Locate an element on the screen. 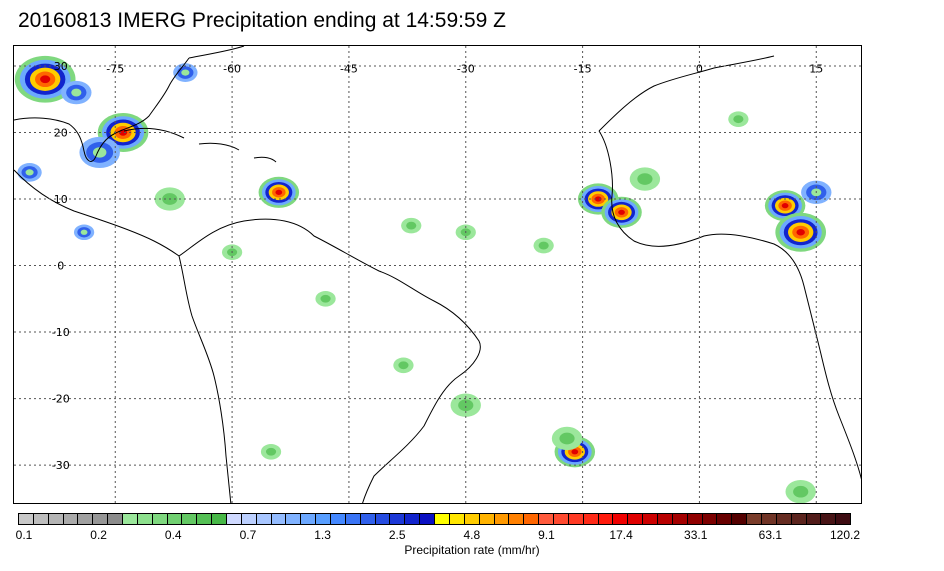 The height and width of the screenshot is (571, 944). iberia-coast is located at coordinates (686, 93).